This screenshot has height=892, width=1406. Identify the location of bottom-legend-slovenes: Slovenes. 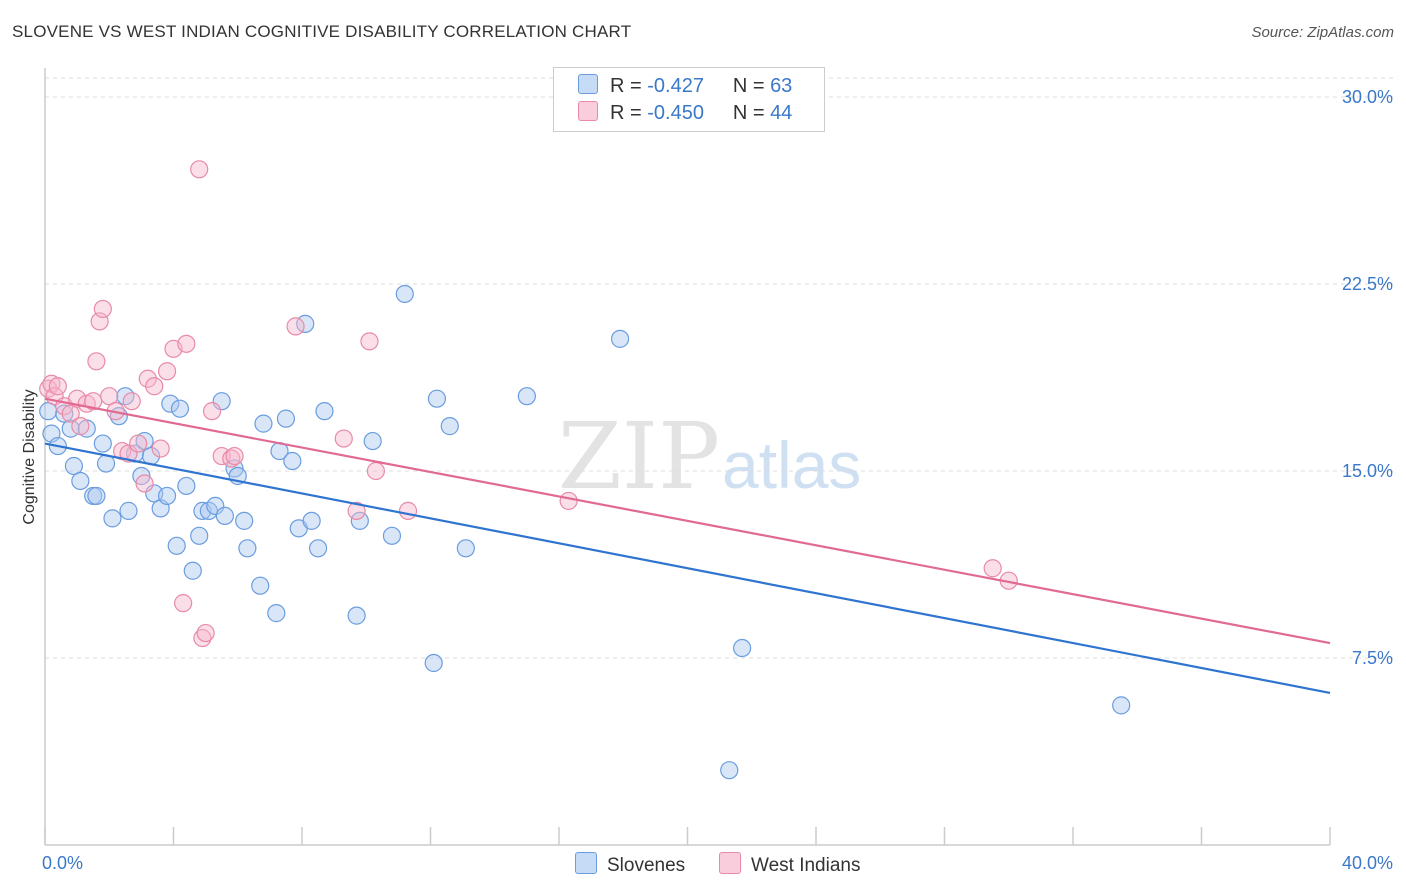
(630, 864).